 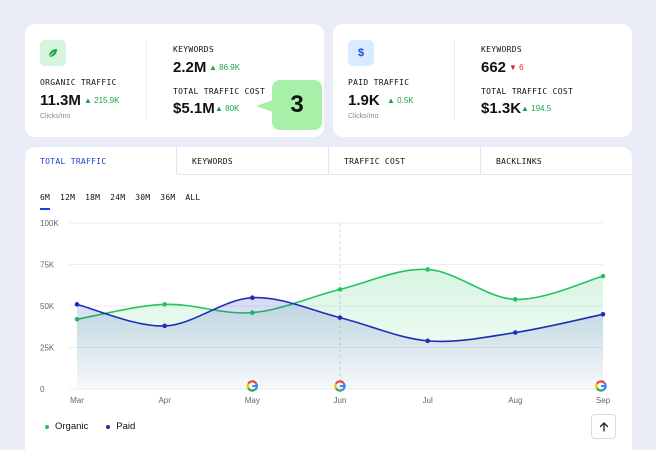 I want to click on y-tick-label: 75K, so click(x=47, y=265).